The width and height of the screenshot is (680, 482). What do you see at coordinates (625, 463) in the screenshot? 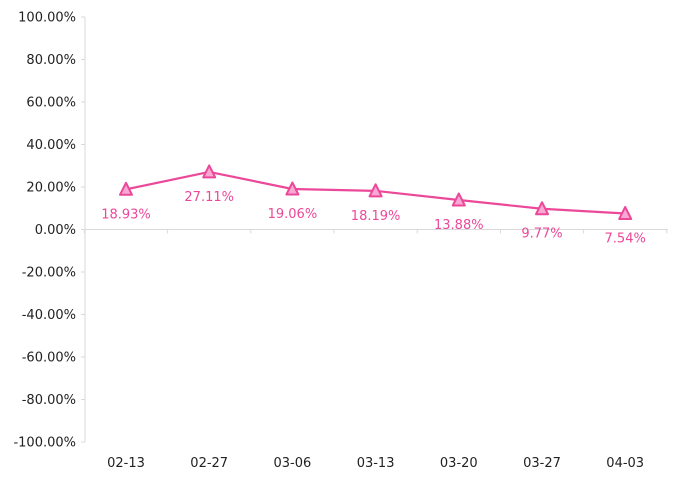
I see `x-tick-label: 04-03` at bounding box center [625, 463].